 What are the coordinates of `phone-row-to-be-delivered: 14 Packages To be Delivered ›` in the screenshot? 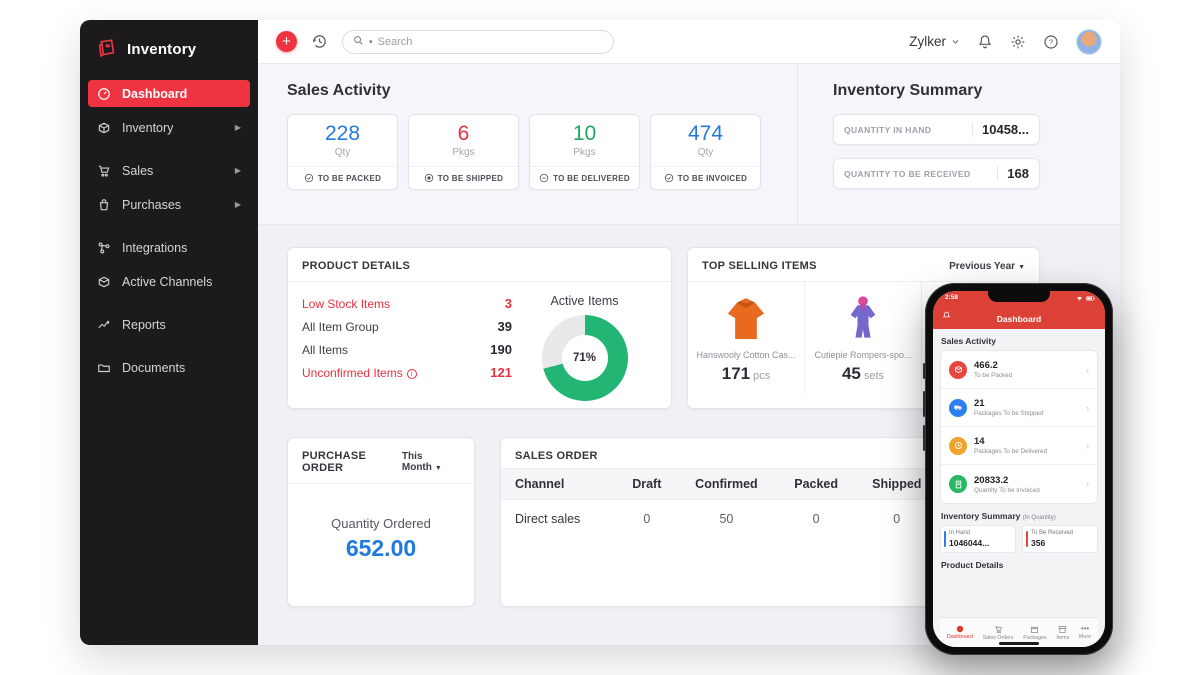 It's located at (1019, 446).